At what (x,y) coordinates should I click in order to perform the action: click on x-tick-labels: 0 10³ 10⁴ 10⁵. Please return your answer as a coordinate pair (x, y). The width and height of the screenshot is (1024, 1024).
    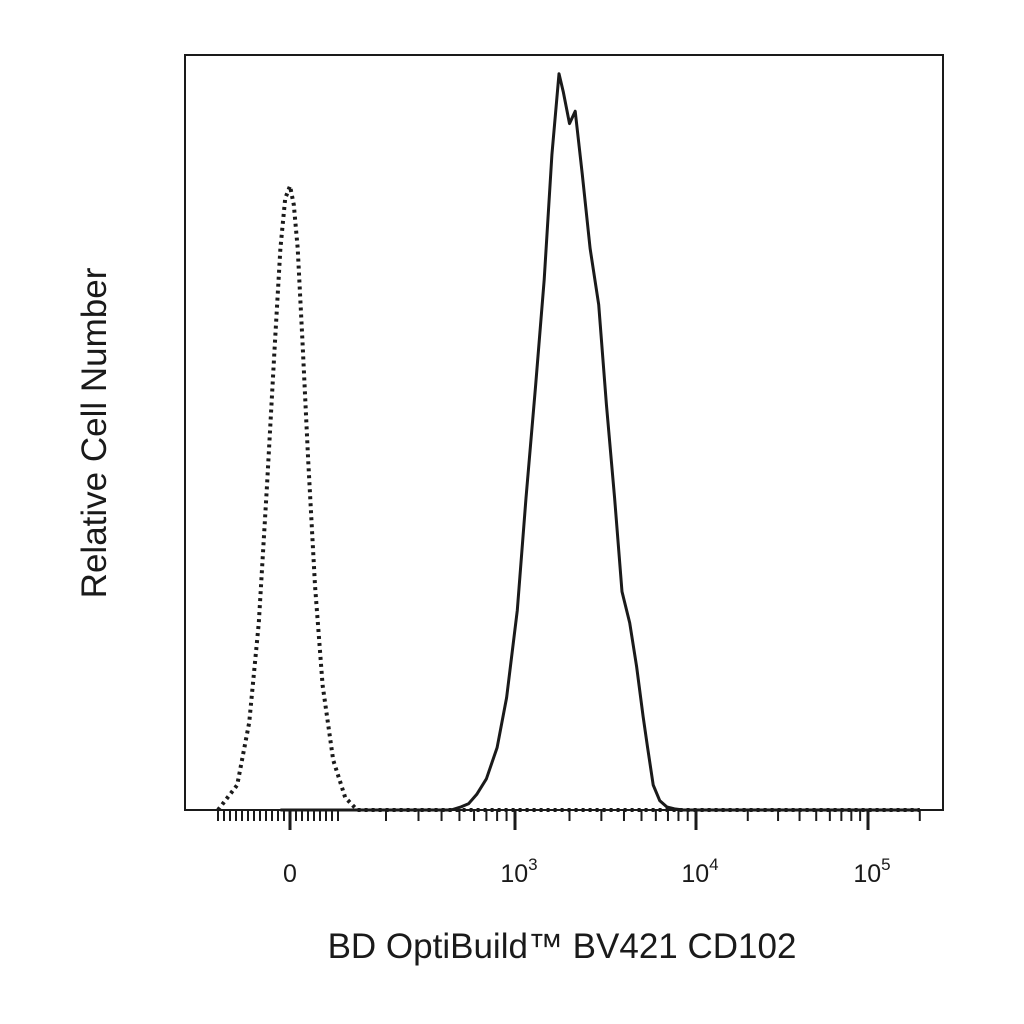
    Looking at the image, I should click on (587, 871).